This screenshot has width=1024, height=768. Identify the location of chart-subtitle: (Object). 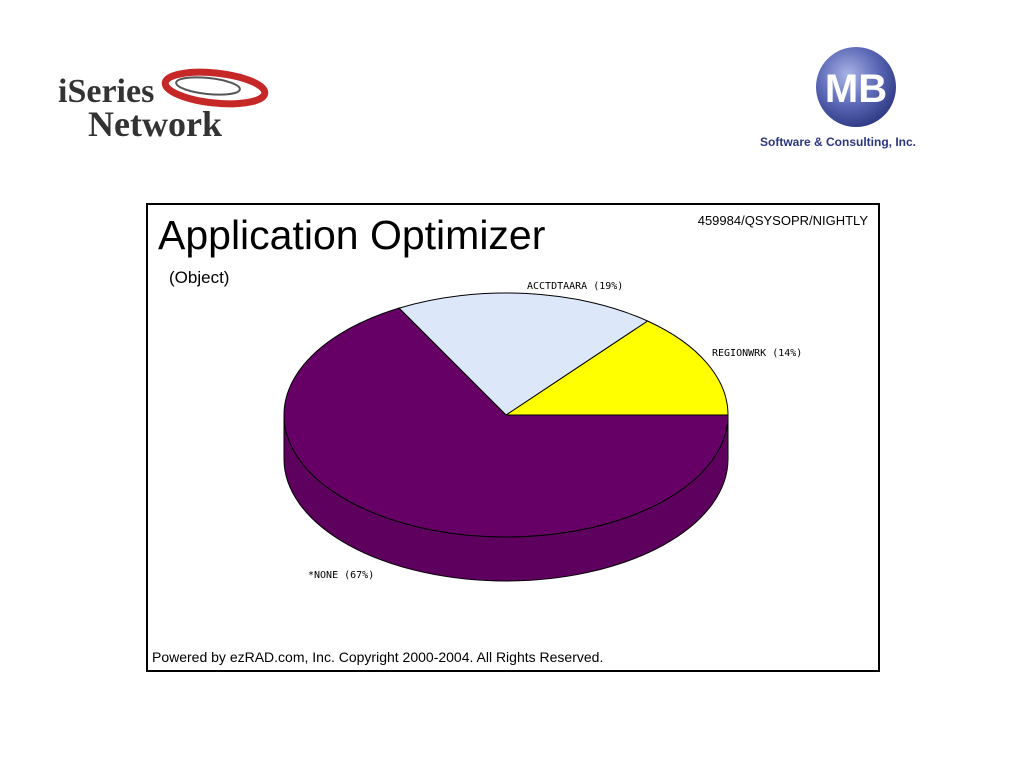
(199, 277).